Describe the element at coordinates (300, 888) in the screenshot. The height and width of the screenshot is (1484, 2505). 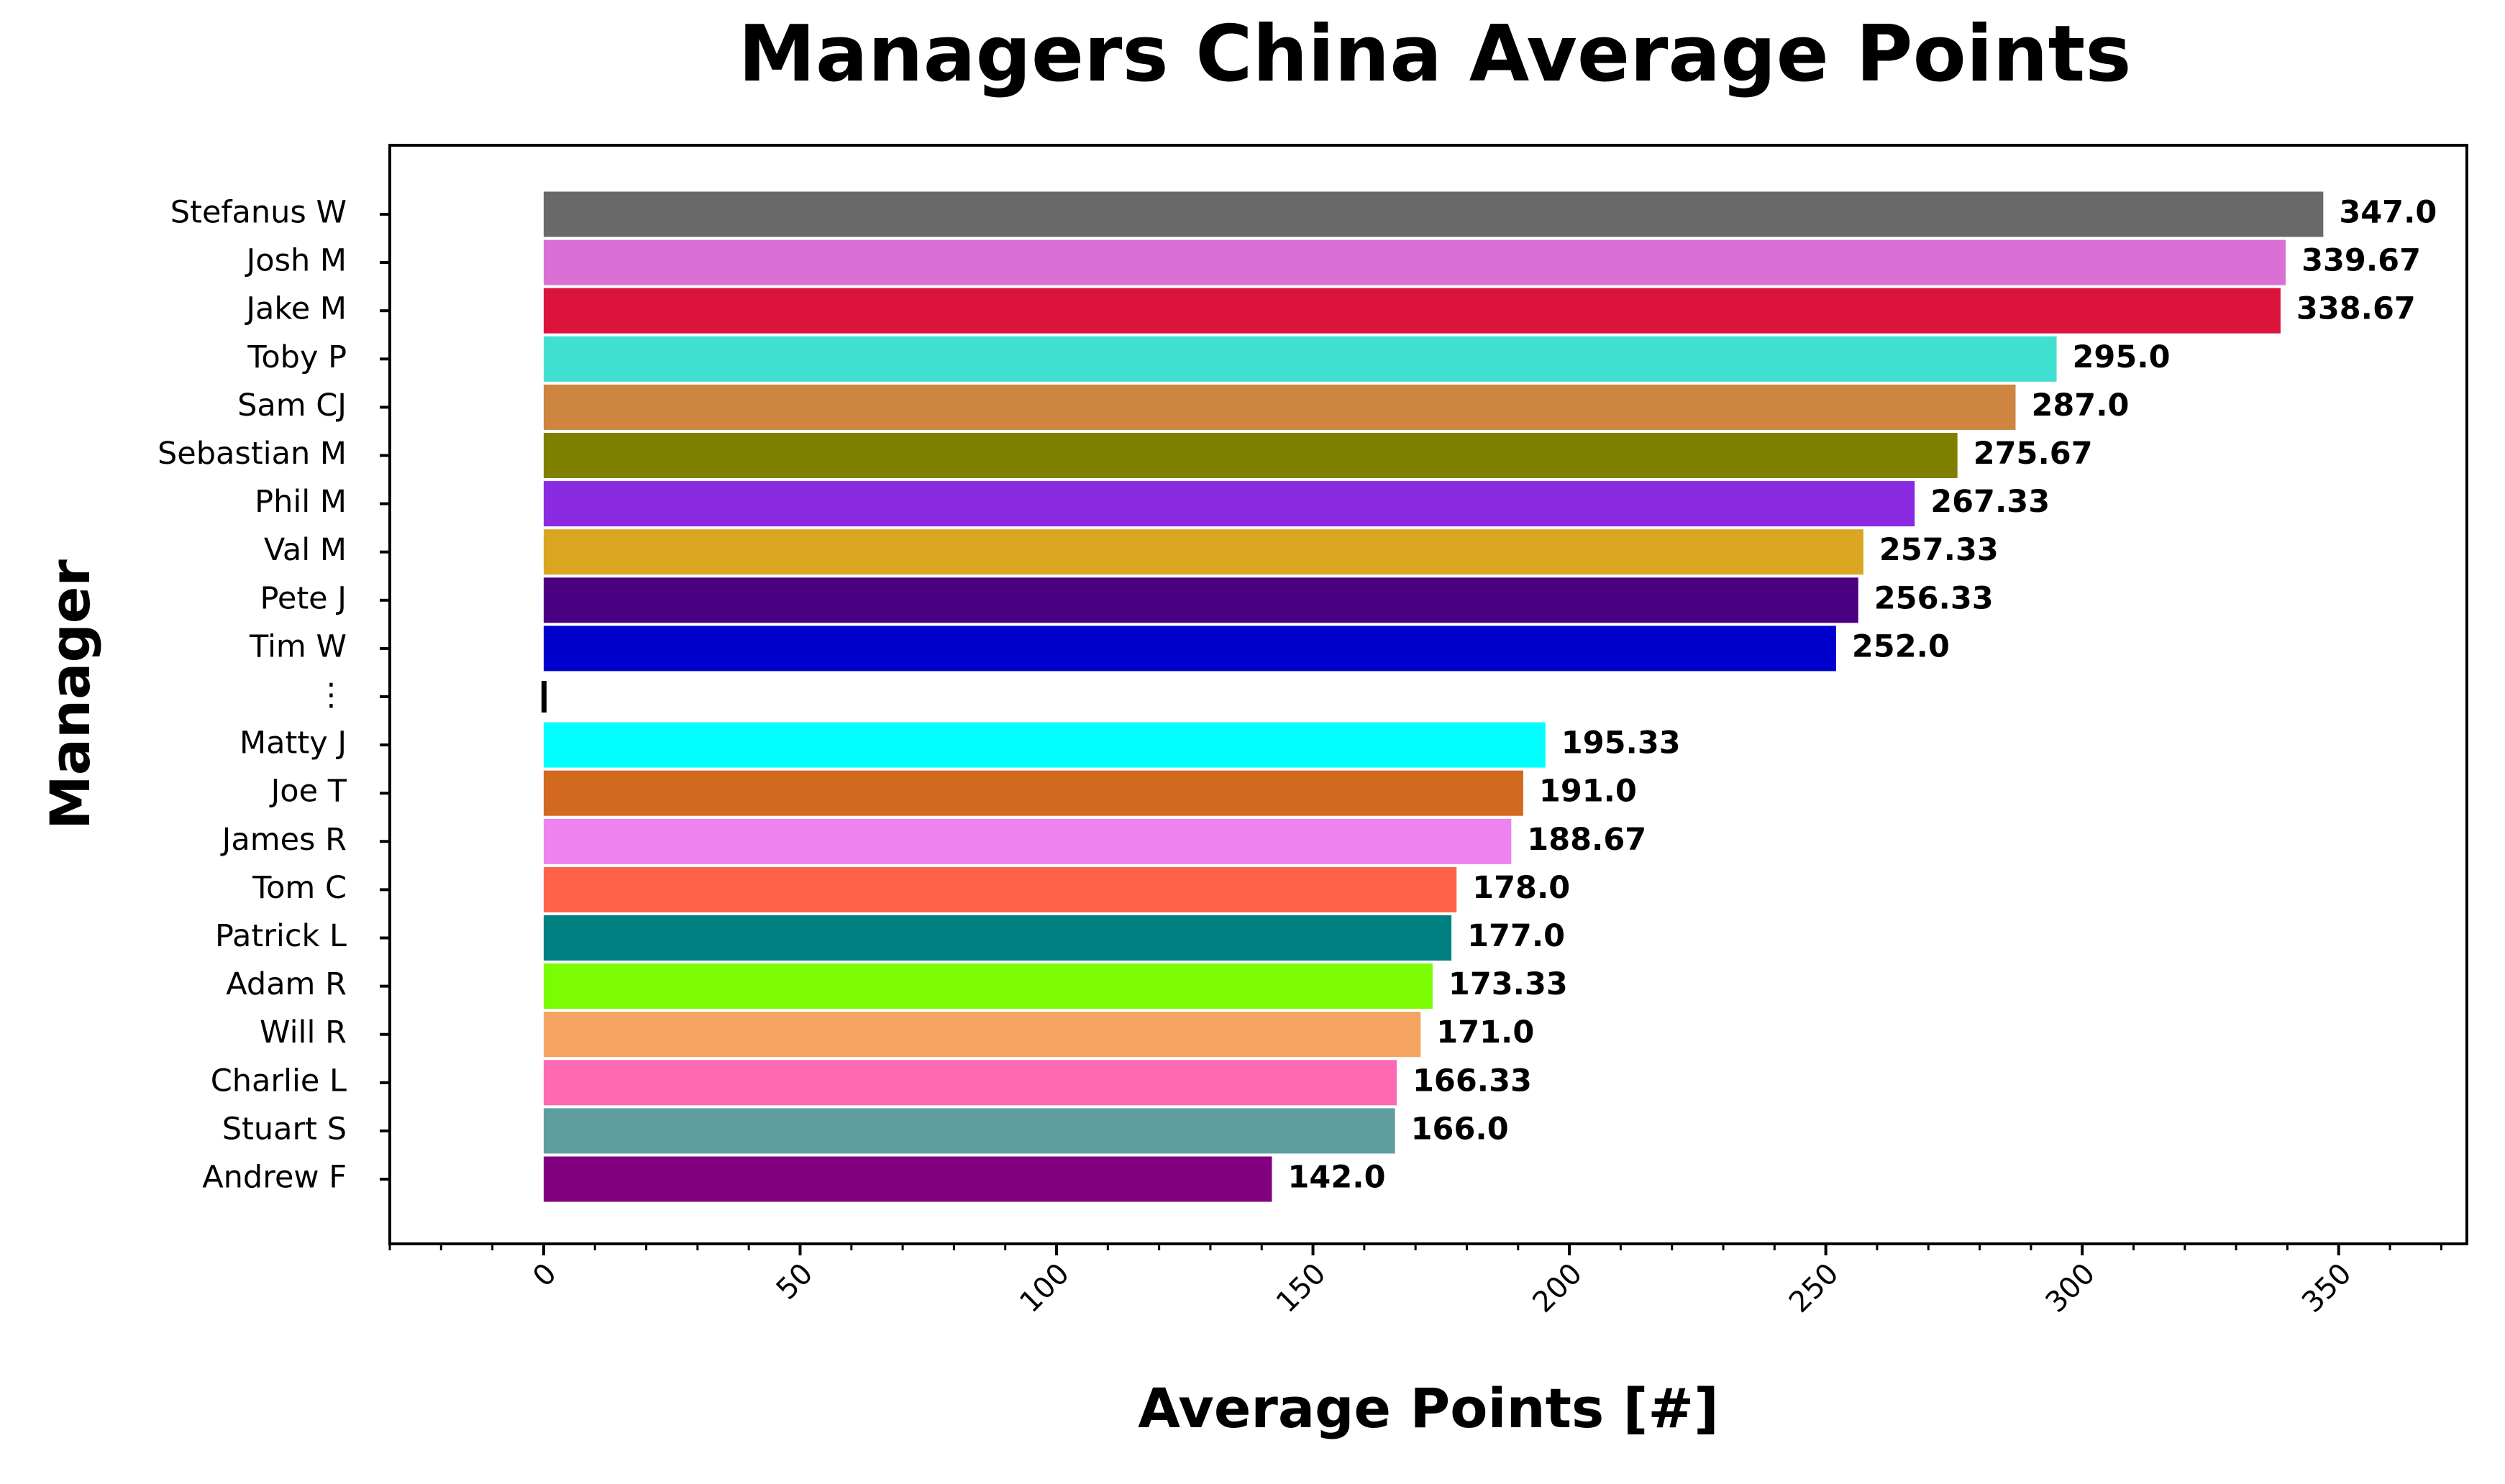
I see `y-tick-label: Tom C` at that location.